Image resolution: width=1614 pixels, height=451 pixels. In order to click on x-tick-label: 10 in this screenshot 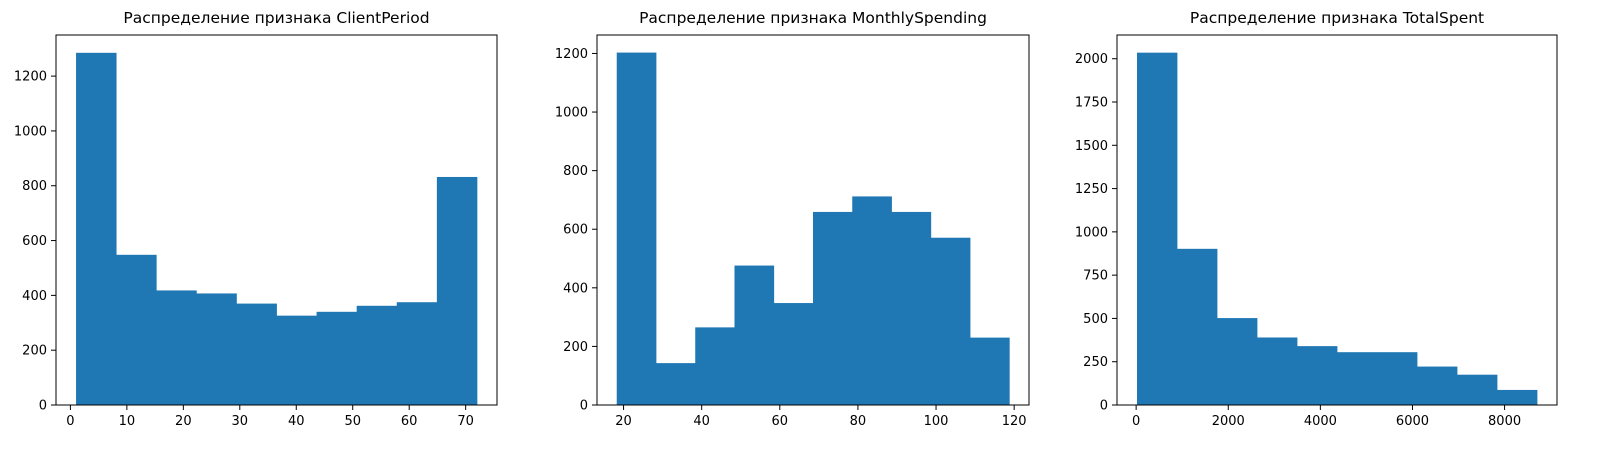, I will do `click(127, 421)`.